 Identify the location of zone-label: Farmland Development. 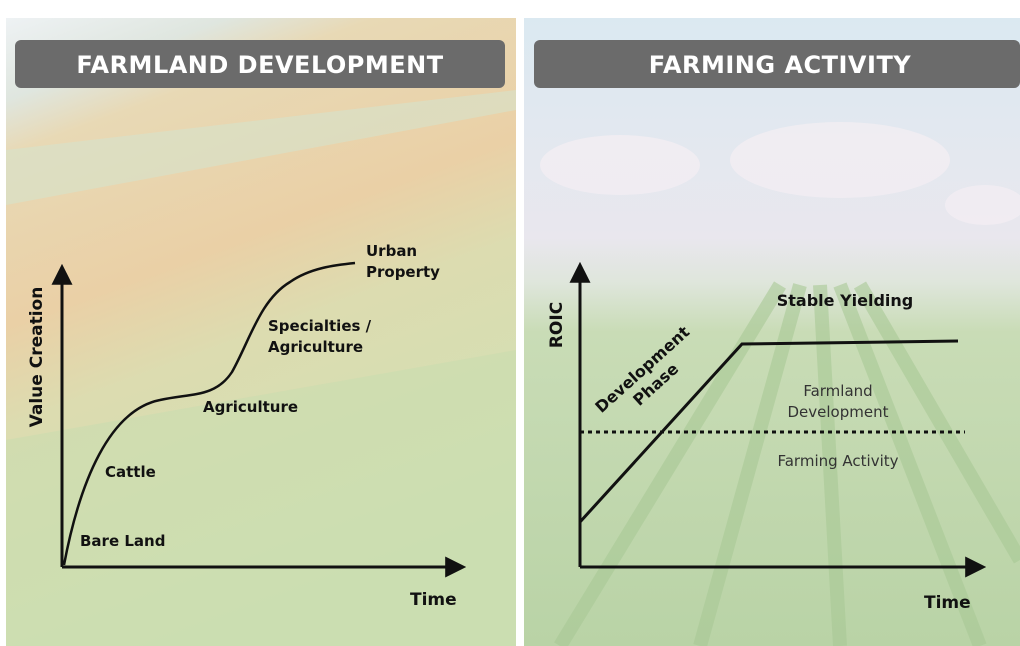
(838, 401).